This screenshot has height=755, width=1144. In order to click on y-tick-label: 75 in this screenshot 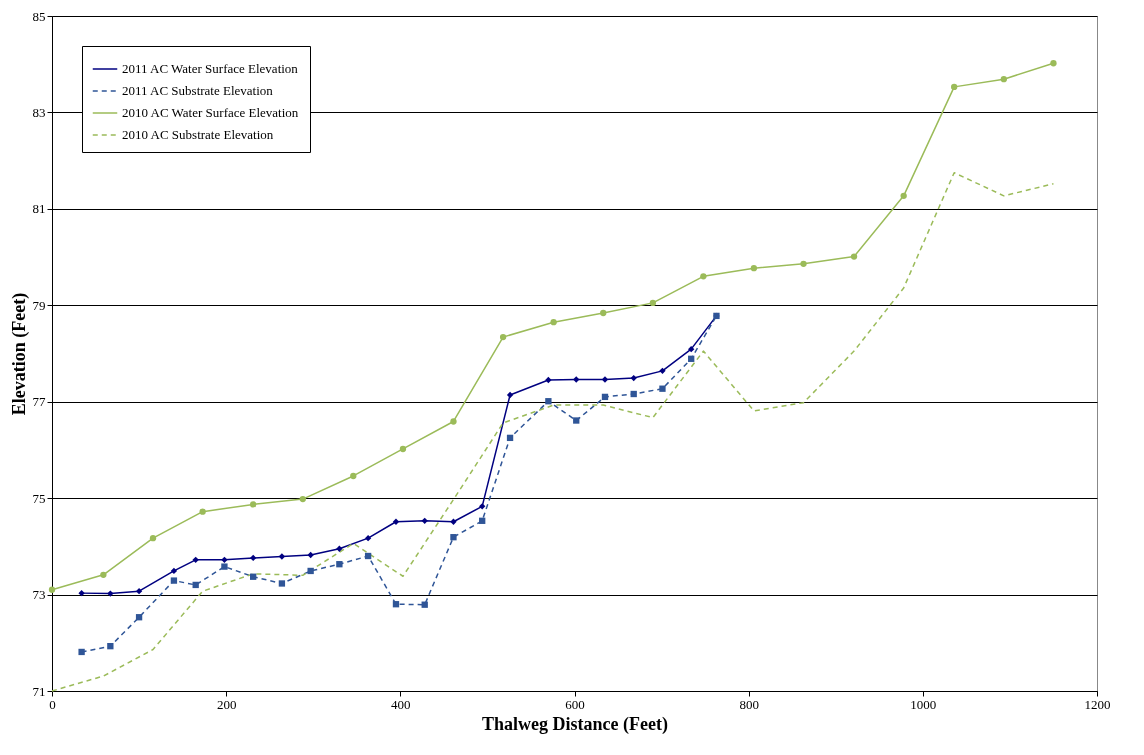, I will do `click(39, 498)`.